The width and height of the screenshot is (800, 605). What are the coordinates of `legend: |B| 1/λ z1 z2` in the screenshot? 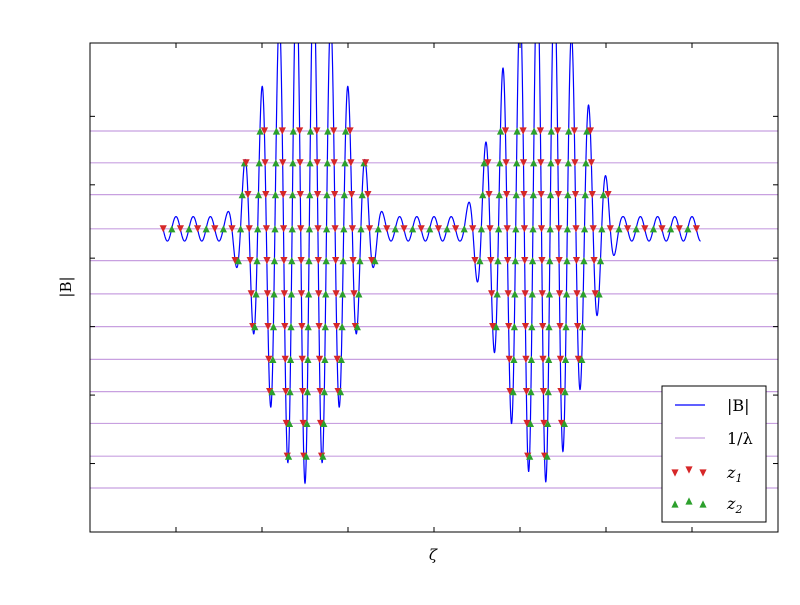 It's located at (714, 454).